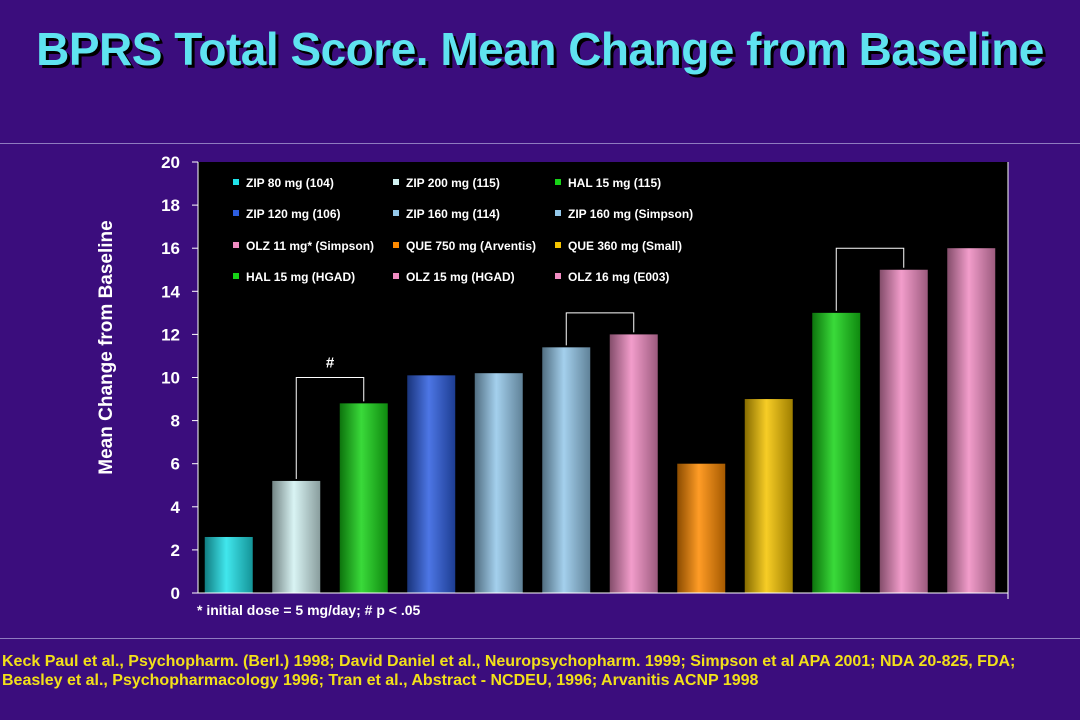  I want to click on y-tick-label: 16, so click(170, 248).